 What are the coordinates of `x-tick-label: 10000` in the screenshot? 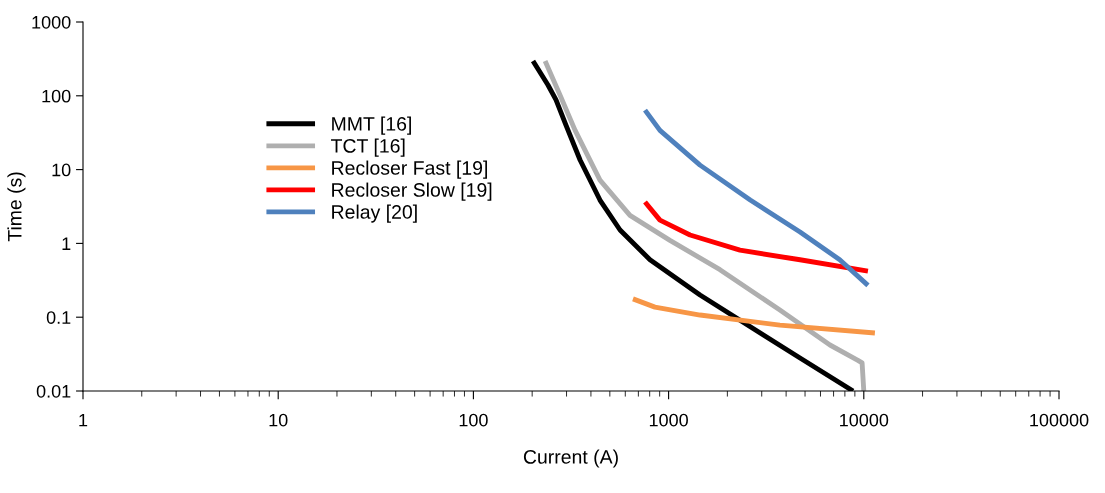 It's located at (864, 420).